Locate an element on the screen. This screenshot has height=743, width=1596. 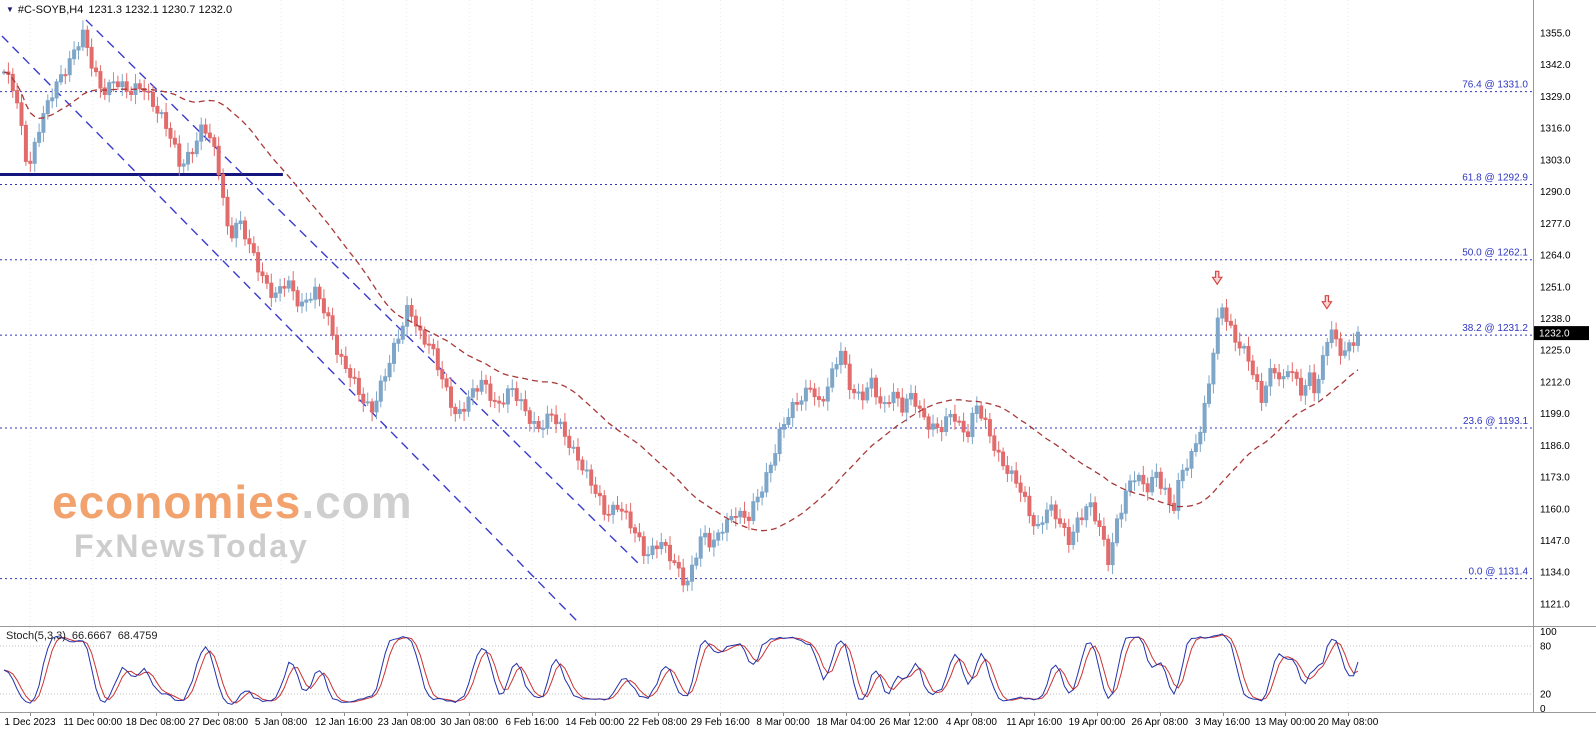
time-tick-label: 29 Feb 16:00 is located at coordinates (720, 722).